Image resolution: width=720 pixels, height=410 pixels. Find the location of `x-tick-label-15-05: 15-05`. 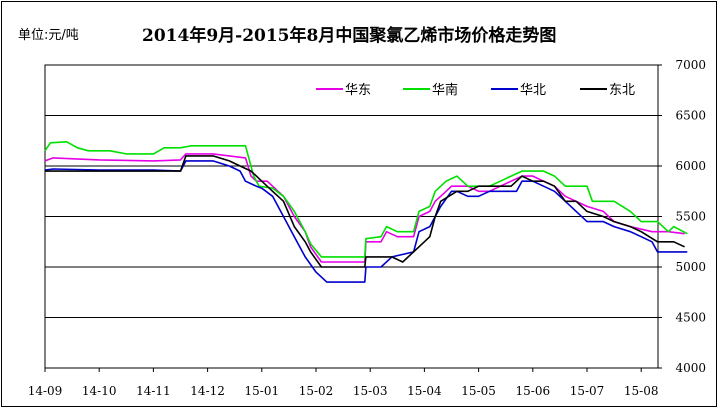

x-tick-label-15-05: 15-05 is located at coordinates (478, 391).